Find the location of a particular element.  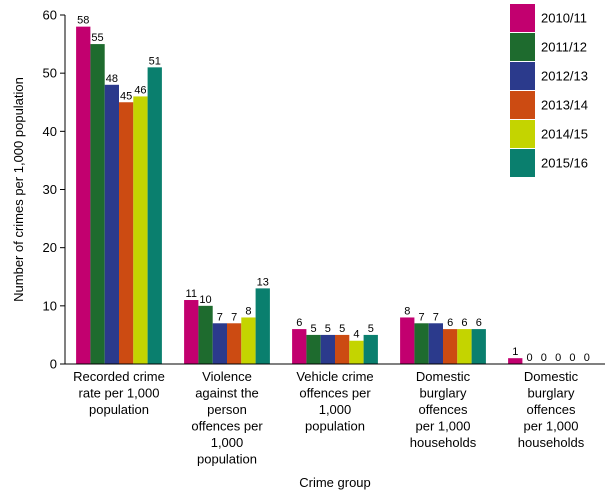

legend-label: 2010/11 is located at coordinates (564, 18).